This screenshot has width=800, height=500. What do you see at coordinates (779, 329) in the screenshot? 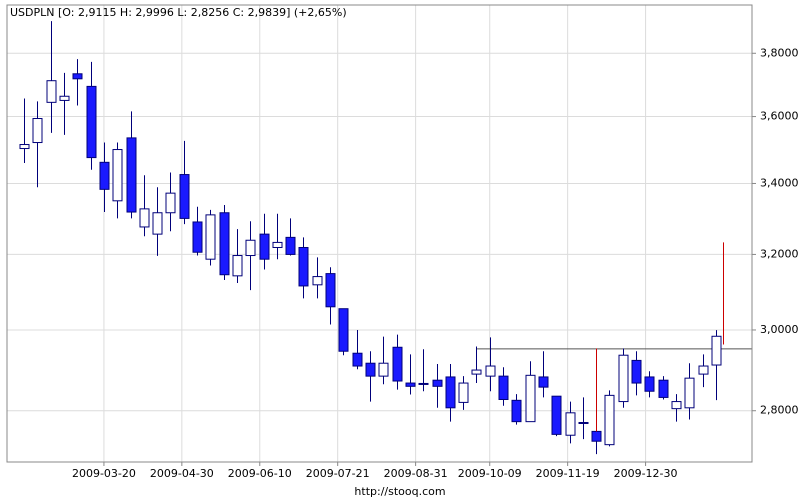
I see `y-tick-label: 3,0000` at bounding box center [779, 329].